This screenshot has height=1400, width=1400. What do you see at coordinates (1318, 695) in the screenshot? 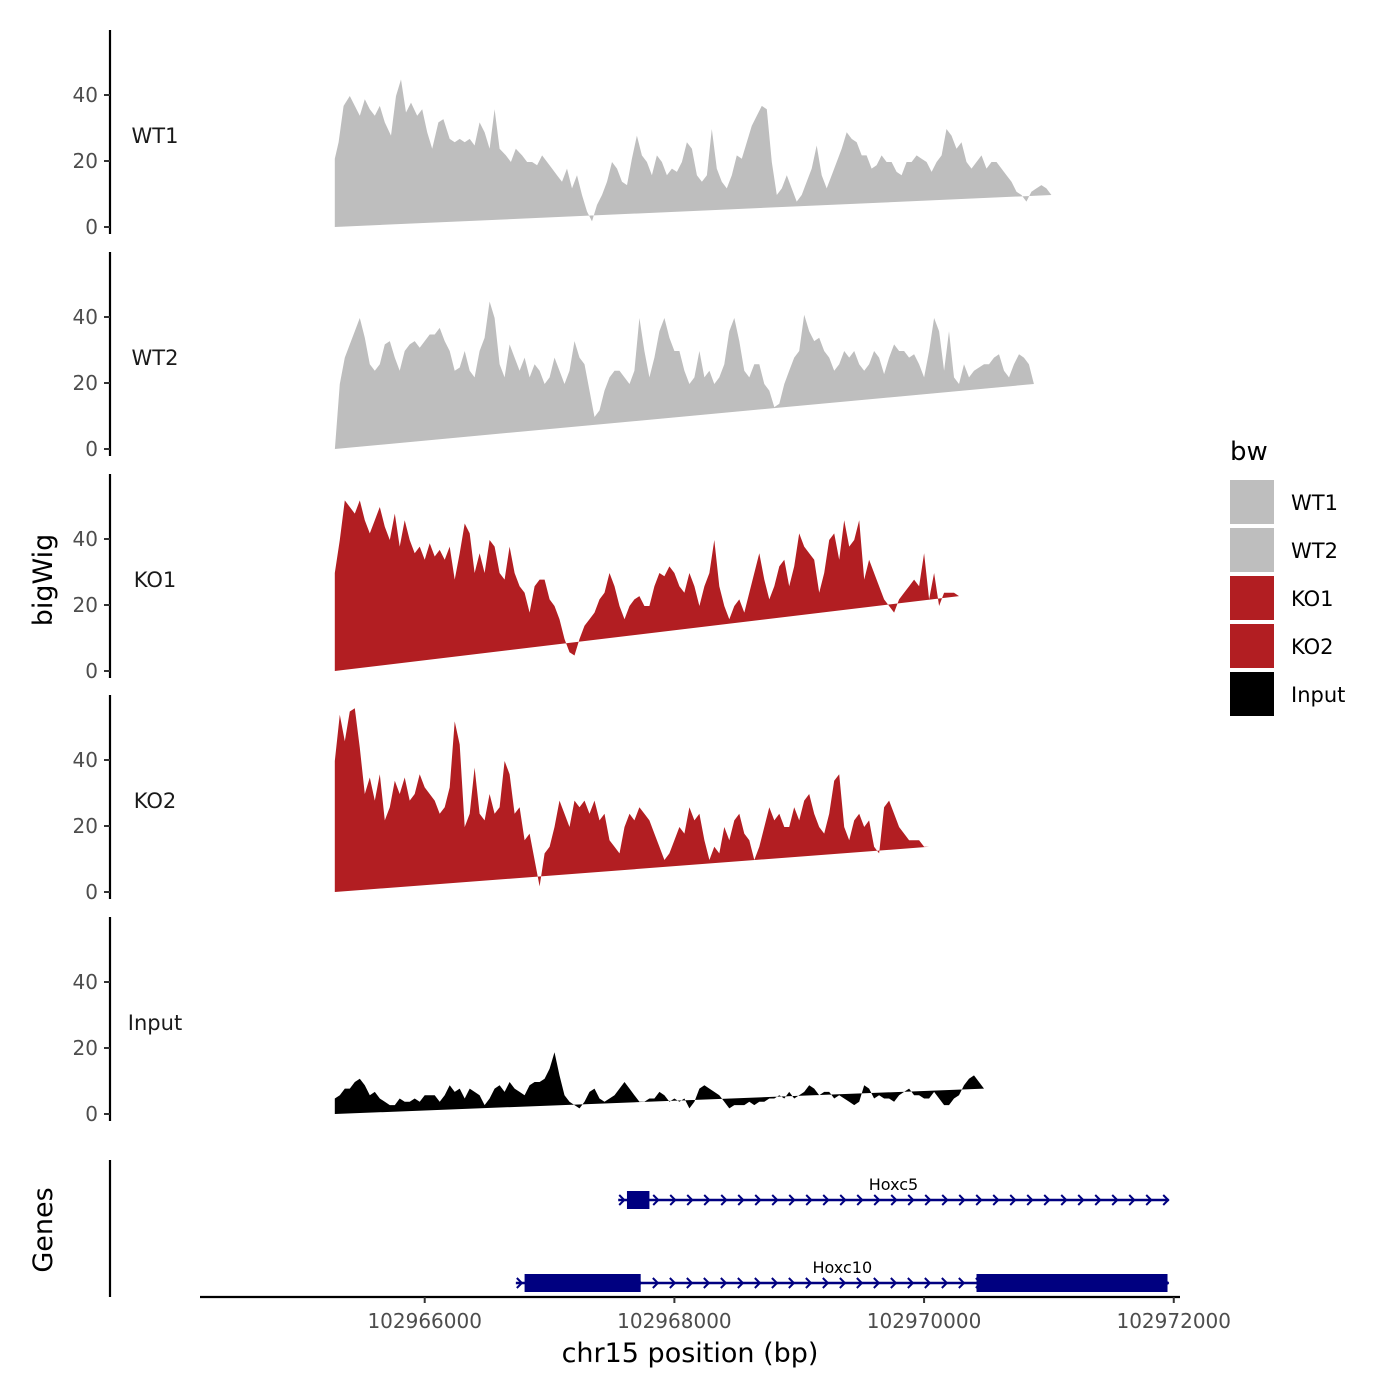
I see `legend-label: Input` at bounding box center [1318, 695].